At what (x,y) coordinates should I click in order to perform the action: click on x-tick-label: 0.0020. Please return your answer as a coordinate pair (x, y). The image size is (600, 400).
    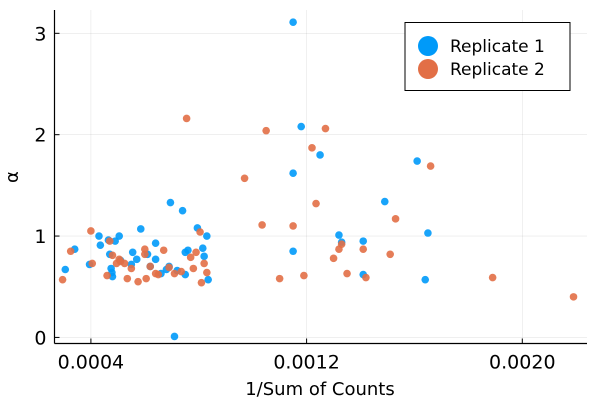
    Looking at the image, I should click on (522, 363).